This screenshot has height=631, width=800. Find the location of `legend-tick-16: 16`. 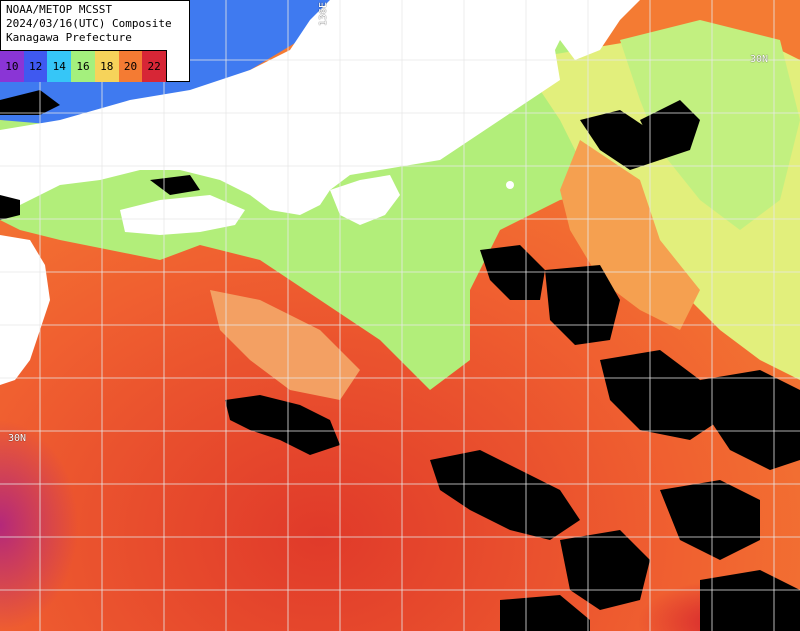

legend-tick-16: 16 is located at coordinates (83, 66).